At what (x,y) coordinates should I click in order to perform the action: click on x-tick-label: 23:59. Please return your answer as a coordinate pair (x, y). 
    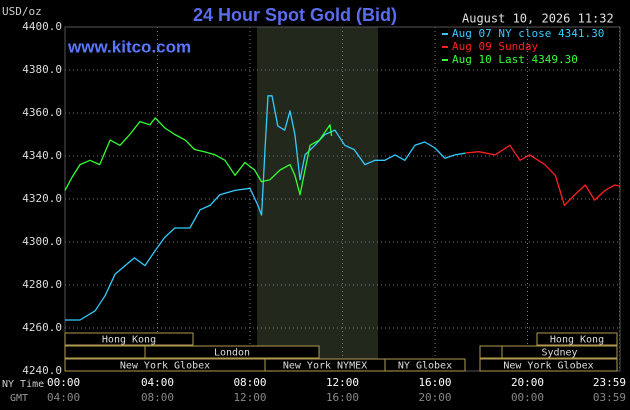
    Looking at the image, I should click on (609, 382).